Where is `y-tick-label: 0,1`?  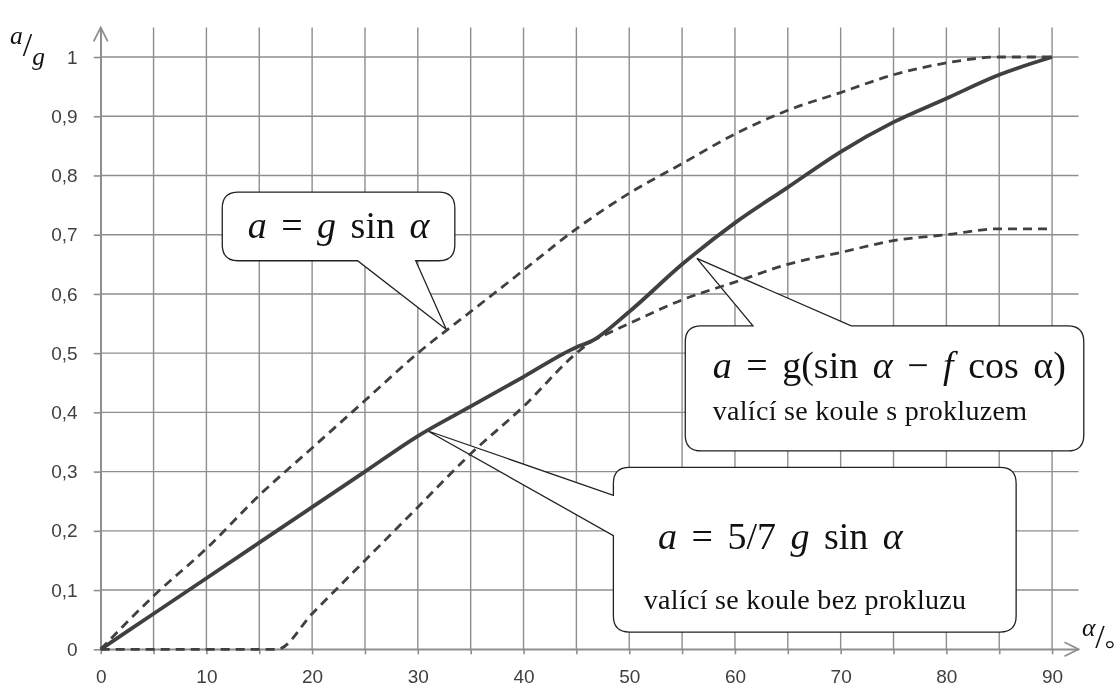 y-tick-label: 0,1 is located at coordinates (64, 590).